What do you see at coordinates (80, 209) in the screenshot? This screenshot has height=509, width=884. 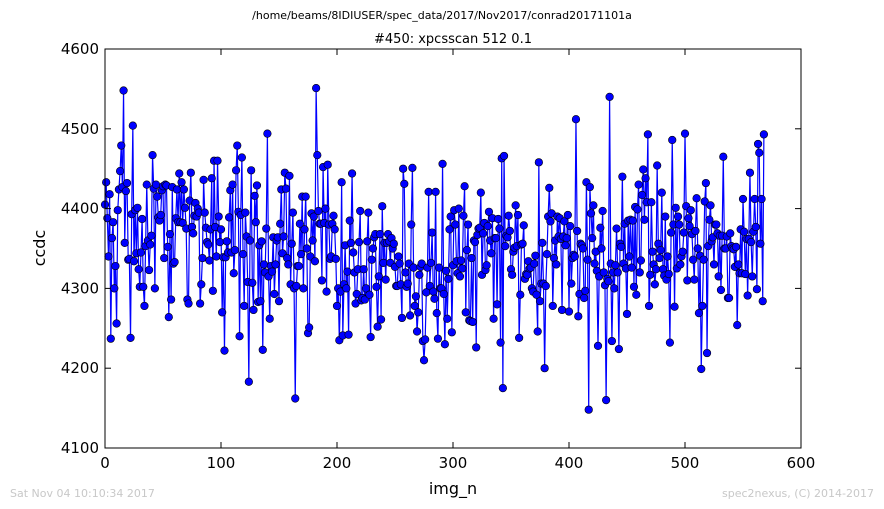 I see `y-tick-label: 4400` at bounding box center [80, 209].